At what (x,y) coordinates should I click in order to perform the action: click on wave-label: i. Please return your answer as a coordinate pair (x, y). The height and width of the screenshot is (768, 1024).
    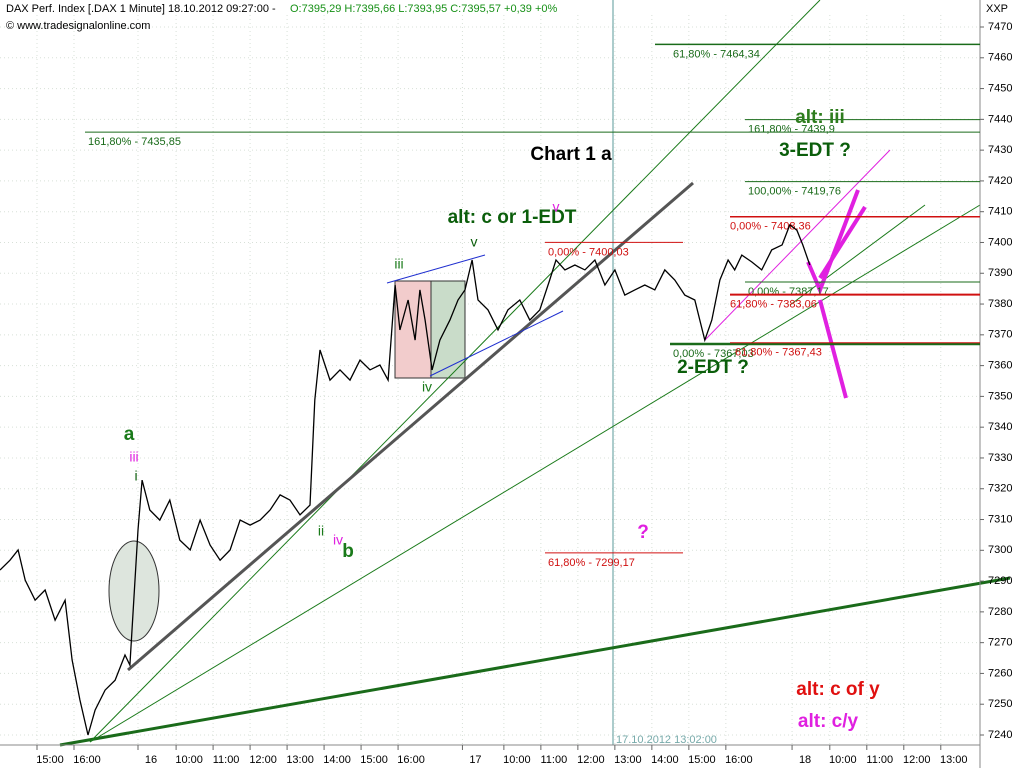
    Looking at the image, I should click on (135, 476).